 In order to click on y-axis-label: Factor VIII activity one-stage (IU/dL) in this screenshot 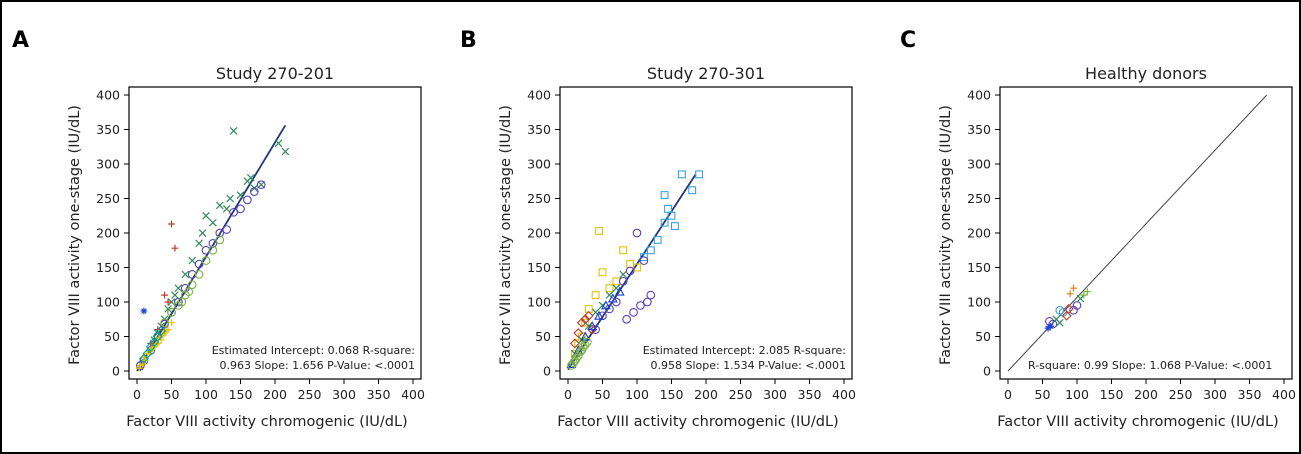, I will do `click(75, 235)`.